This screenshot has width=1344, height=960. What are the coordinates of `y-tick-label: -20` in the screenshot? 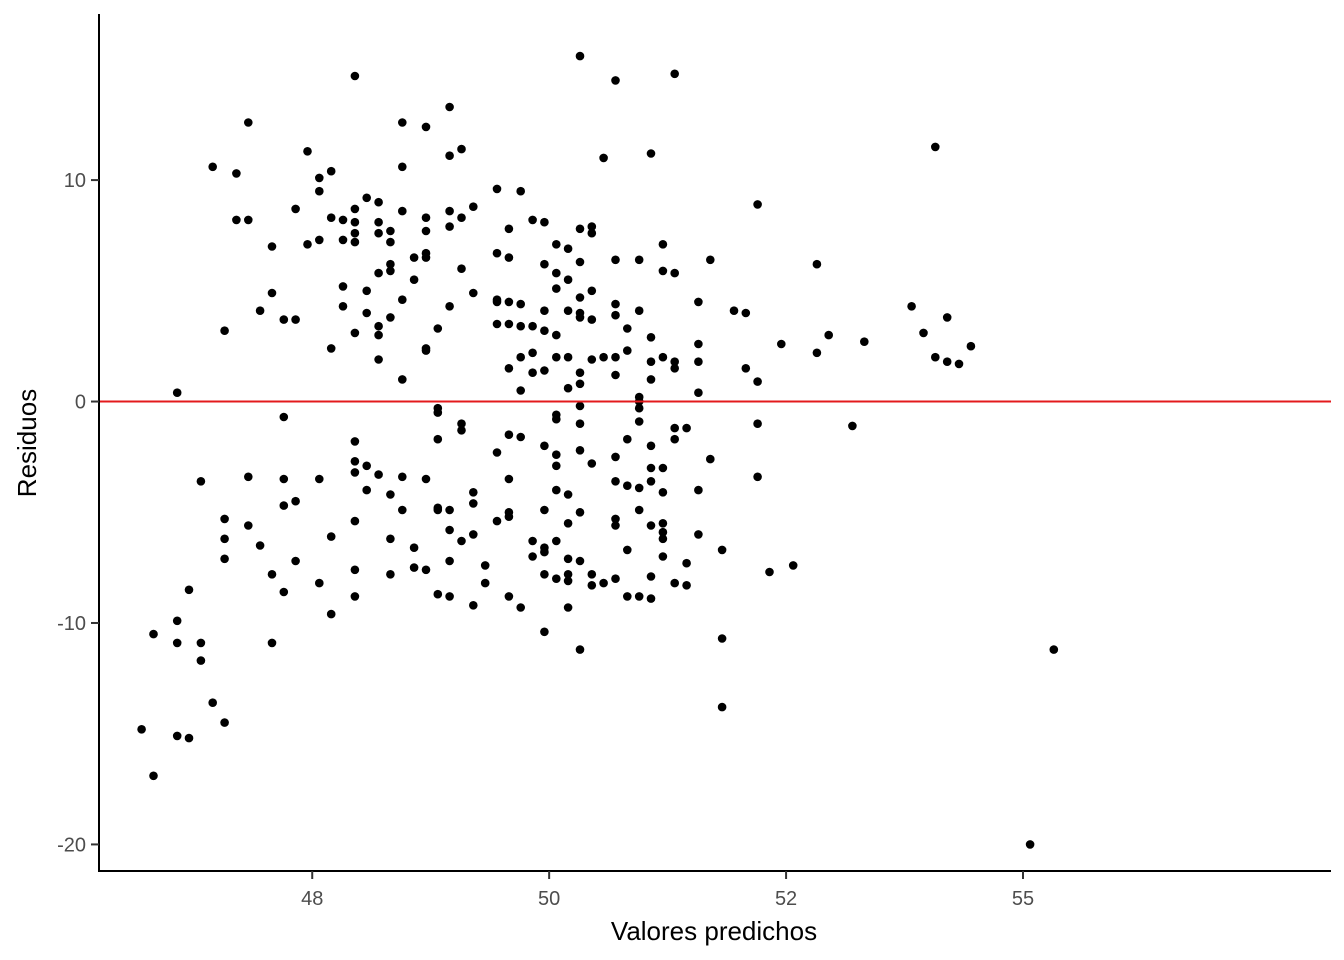 It's located at (71, 845).